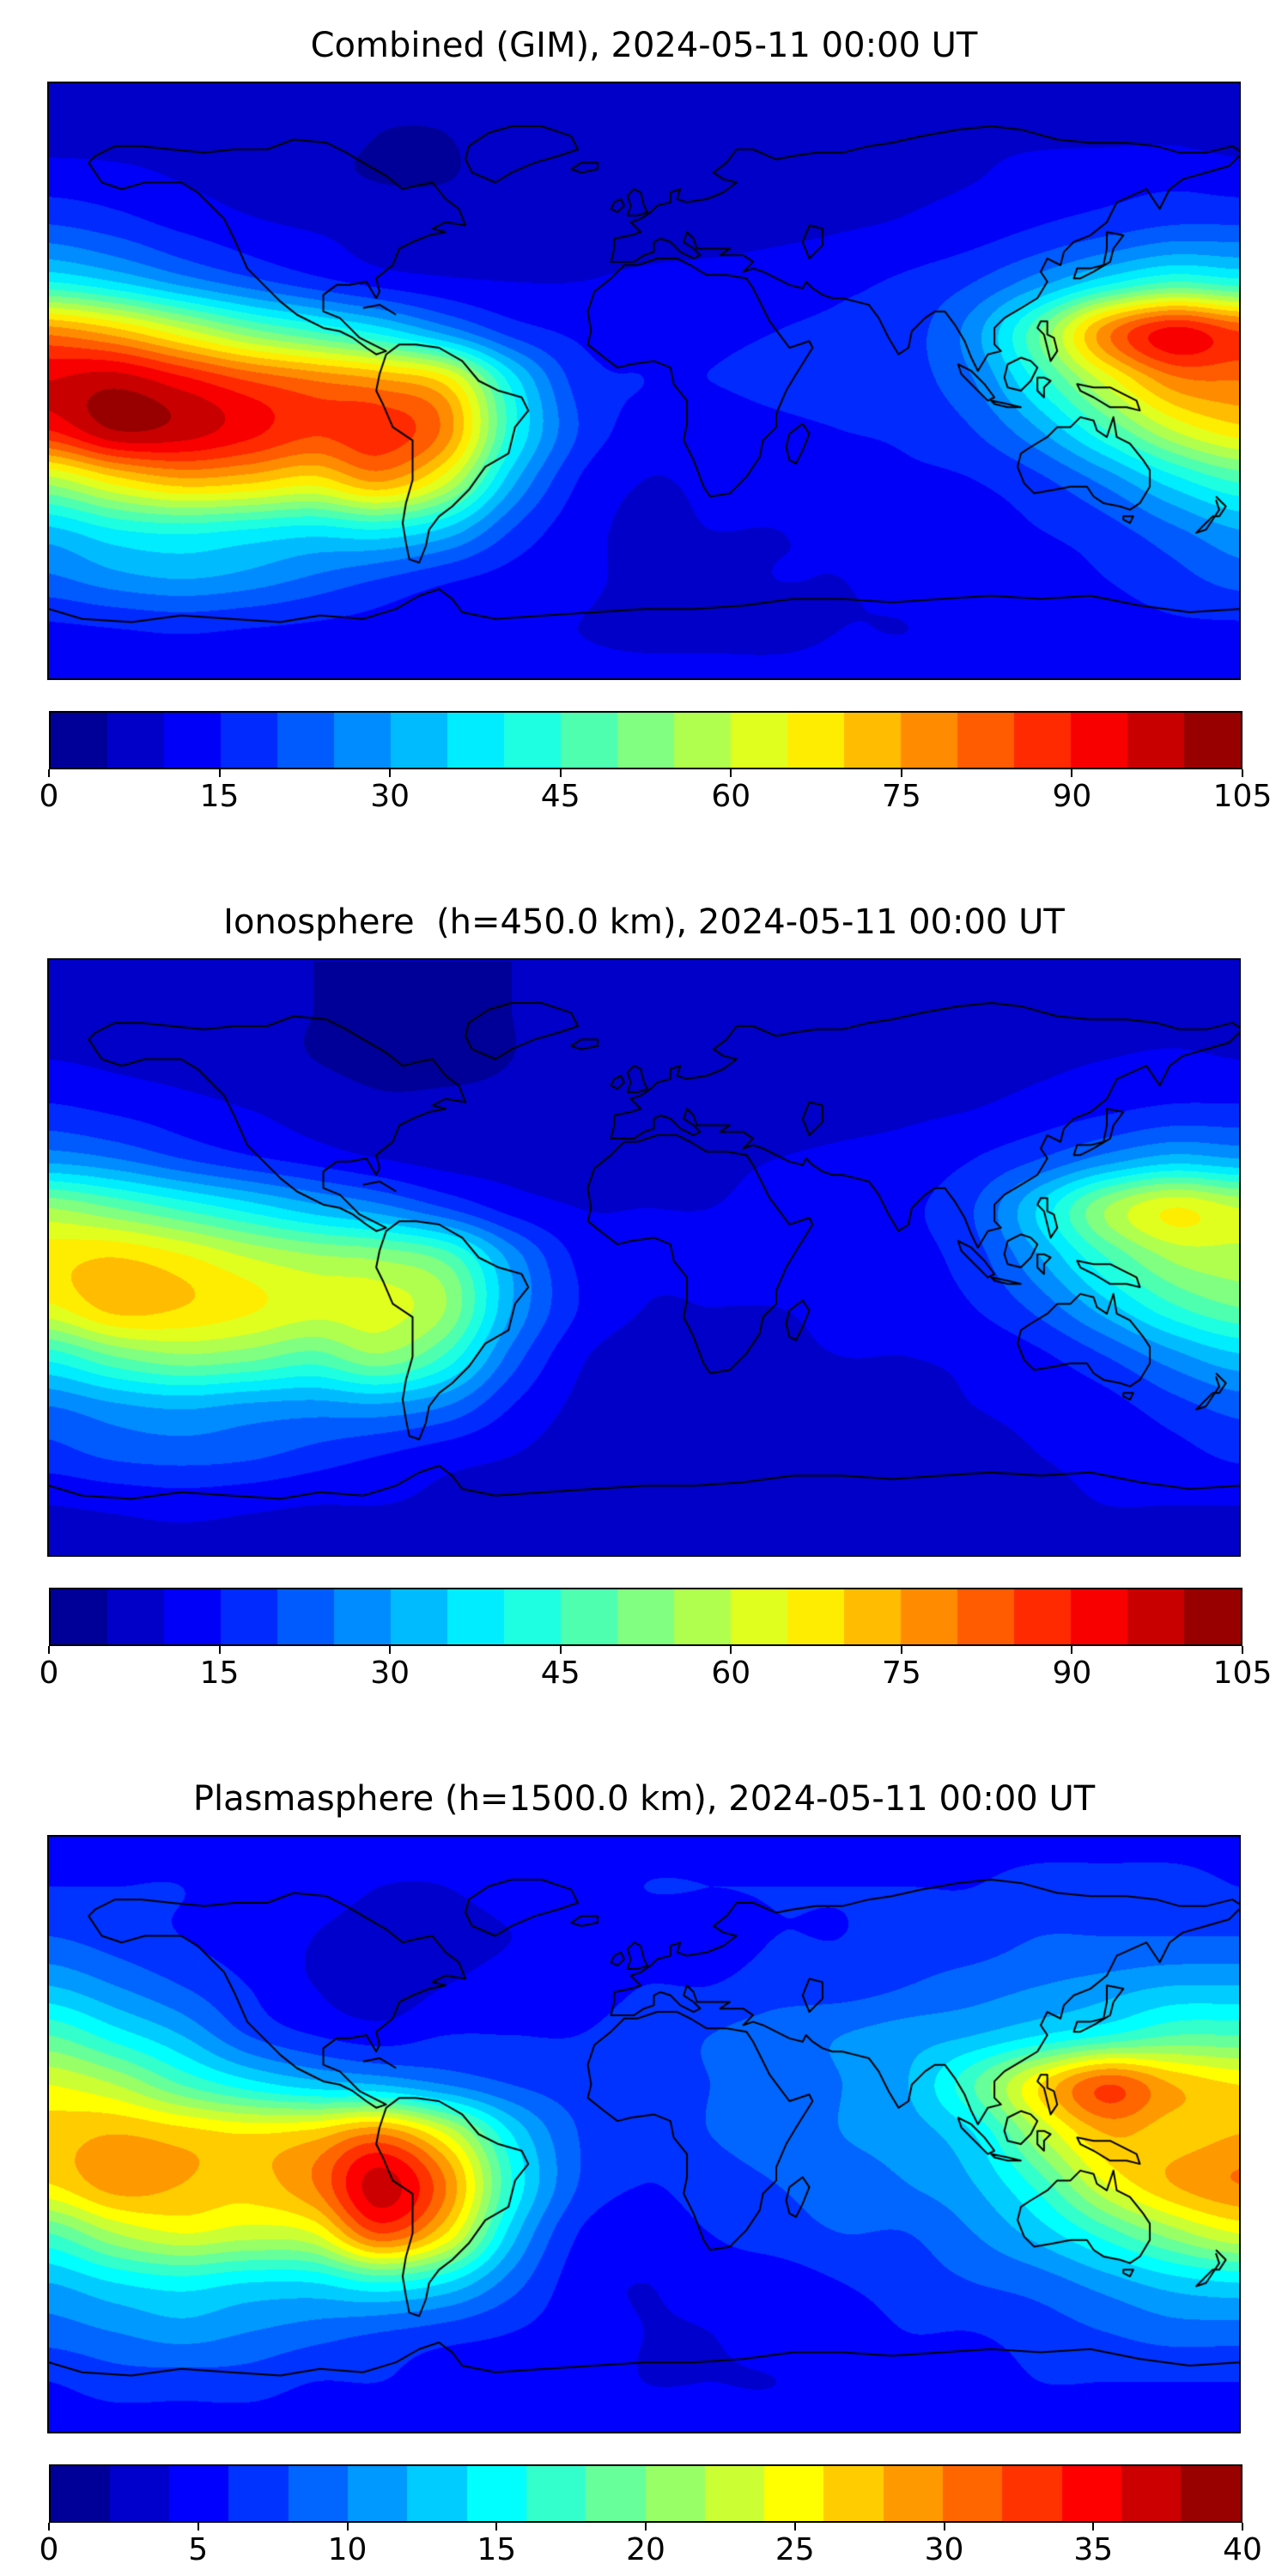 The image size is (1288, 2576). What do you see at coordinates (644, 45) in the screenshot?
I see `chart-title-combined: Combined (GIM), 2024-05-11 00:00 UT` at bounding box center [644, 45].